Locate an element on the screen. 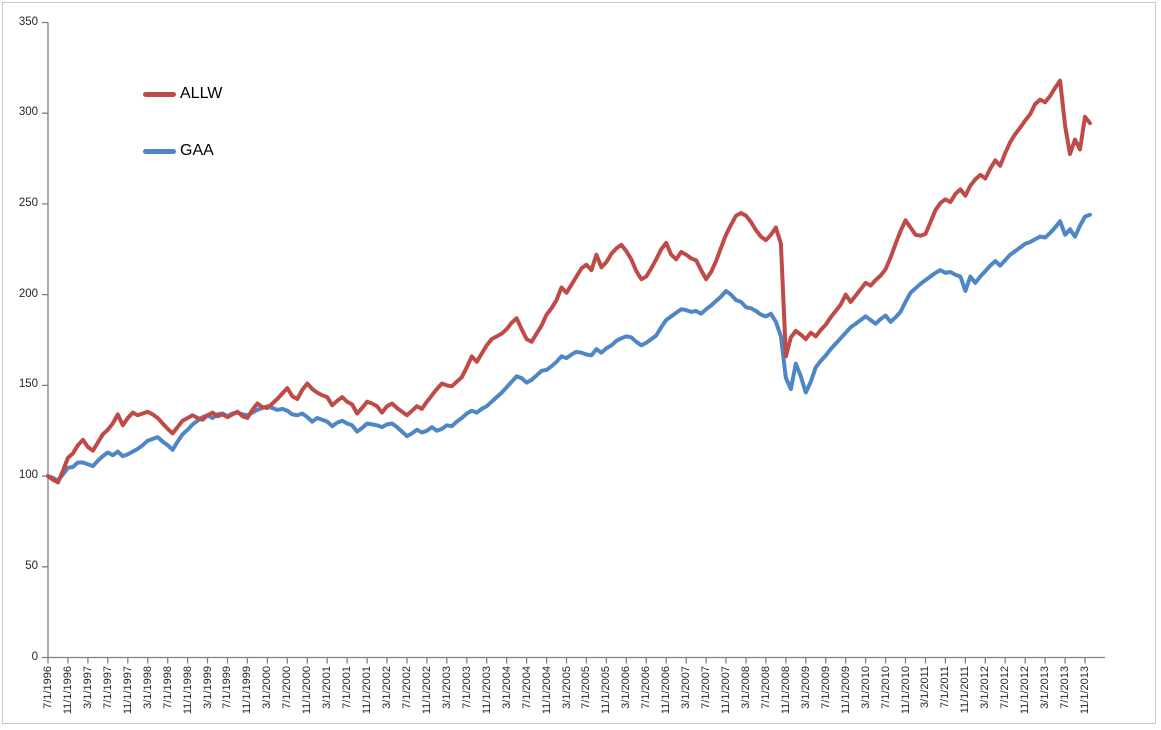  gaa-legend-label: GAA is located at coordinates (197, 150).